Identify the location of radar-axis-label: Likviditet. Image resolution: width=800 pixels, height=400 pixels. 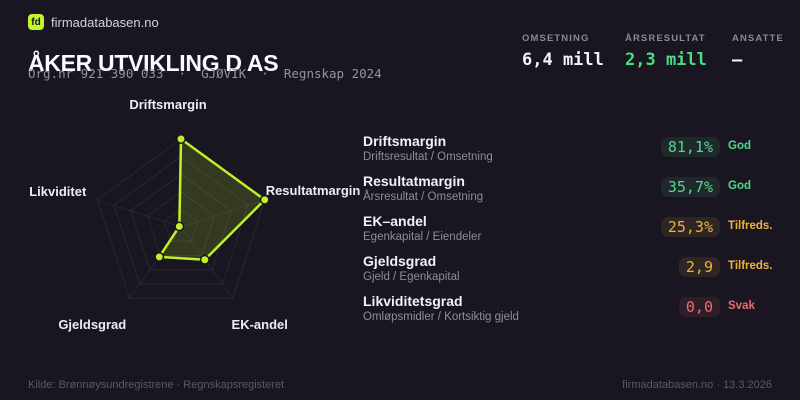
(58, 191).